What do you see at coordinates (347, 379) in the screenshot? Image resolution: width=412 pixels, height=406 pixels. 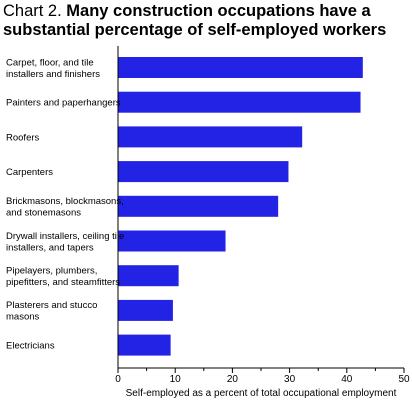 I see `x-tick-label: 40` at bounding box center [347, 379].